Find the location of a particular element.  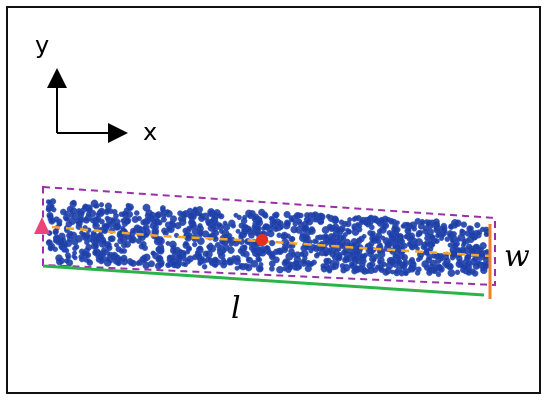

width-label: w is located at coordinates (517, 256).